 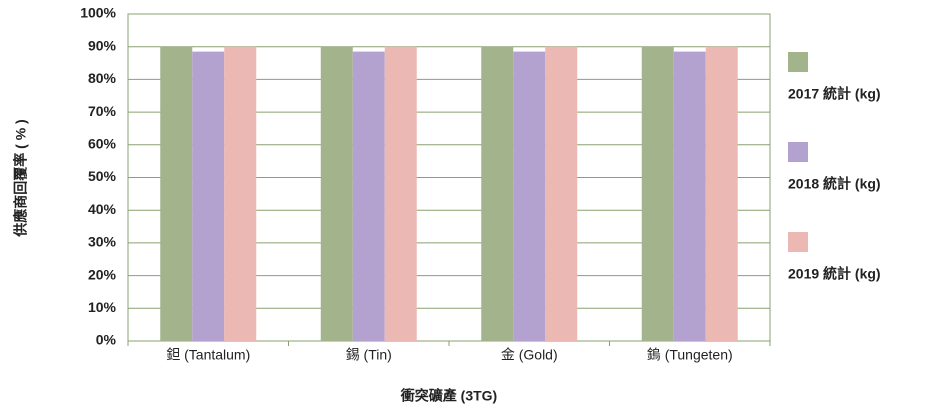 I want to click on y-tick-label: 0%, so click(x=106, y=340).